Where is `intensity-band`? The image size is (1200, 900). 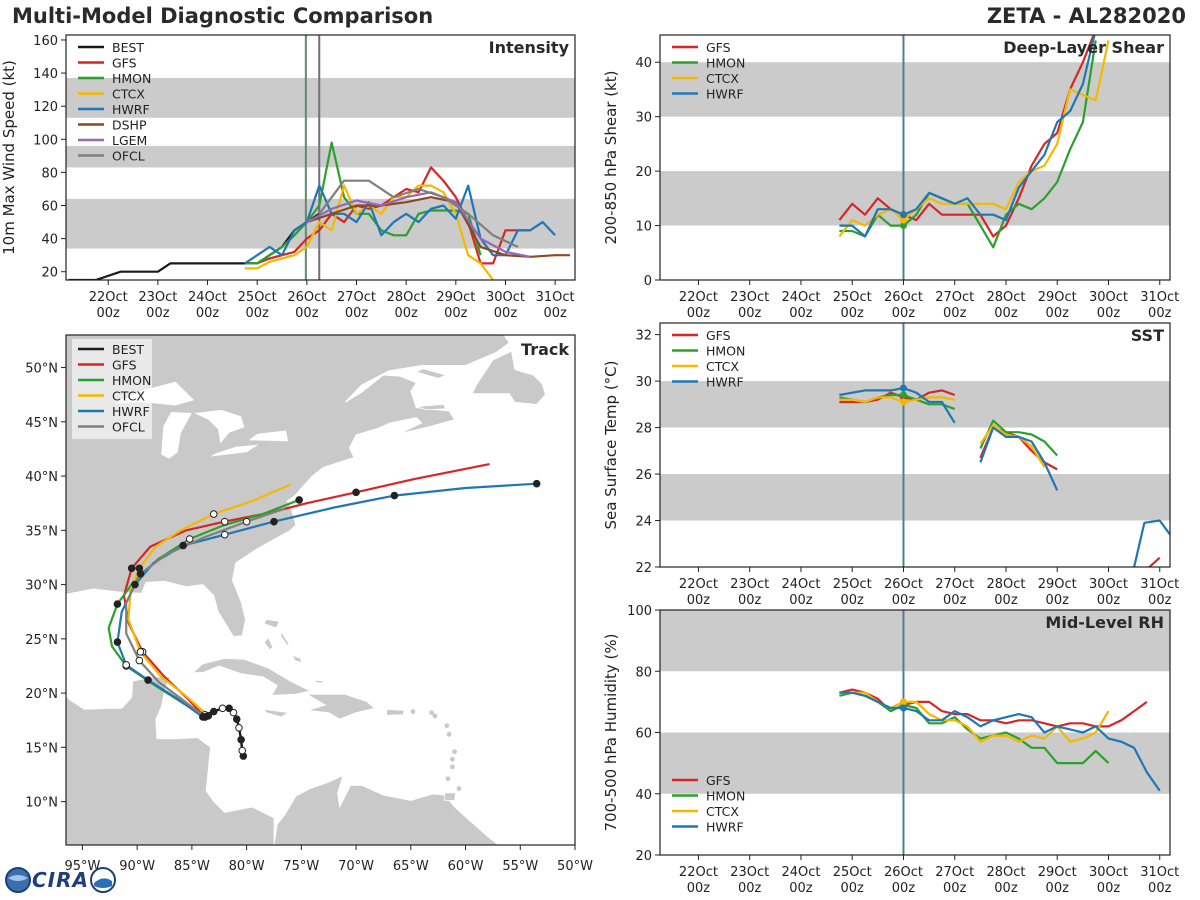 intensity-band is located at coordinates (320, 156).